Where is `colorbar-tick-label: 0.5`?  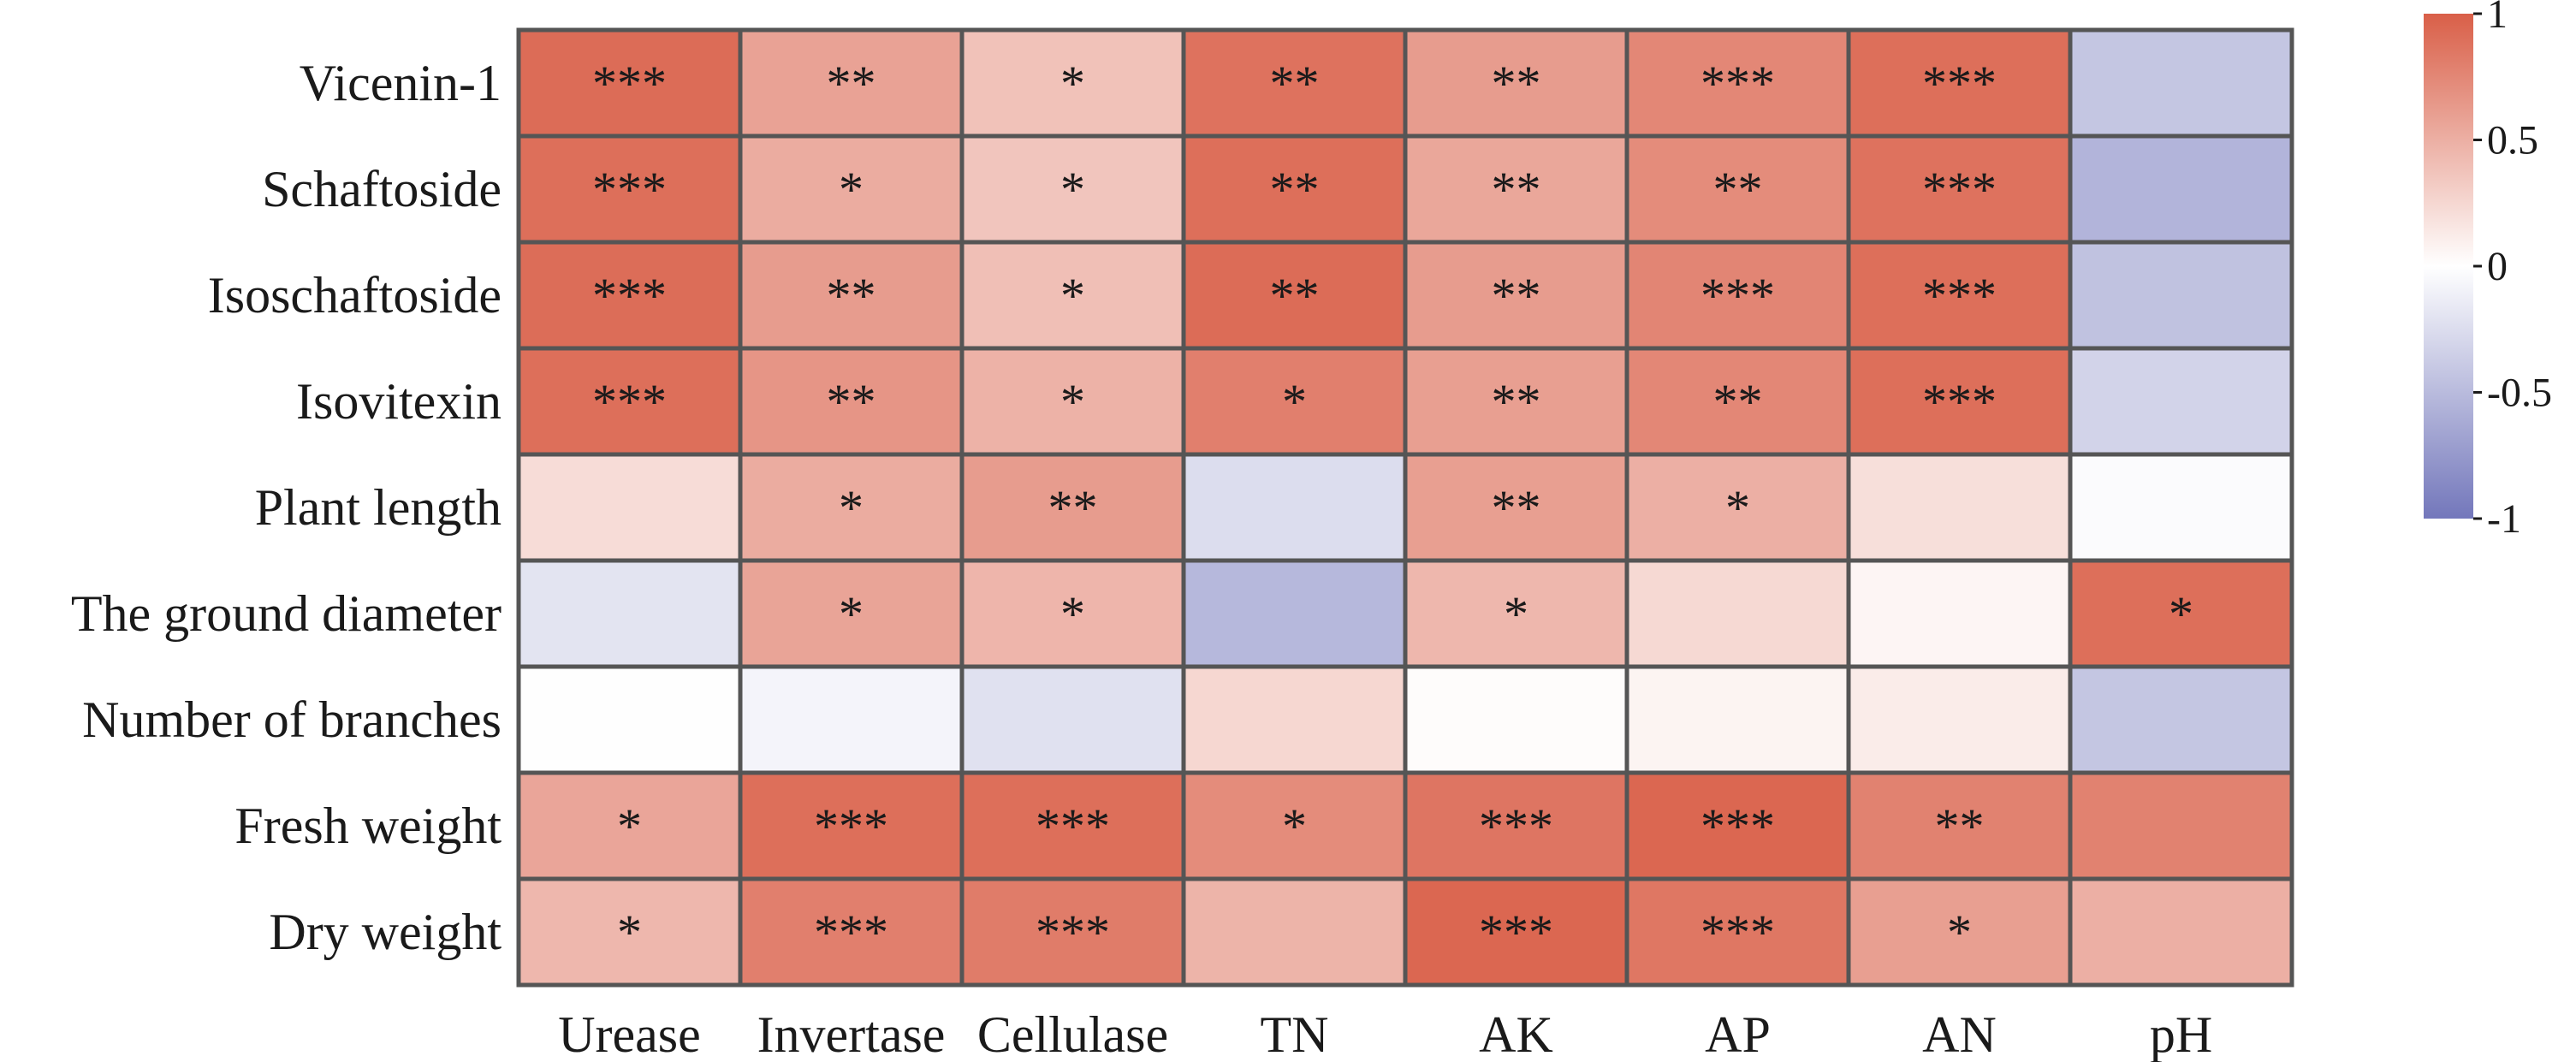 colorbar-tick-label: 0.5 is located at coordinates (2512, 141).